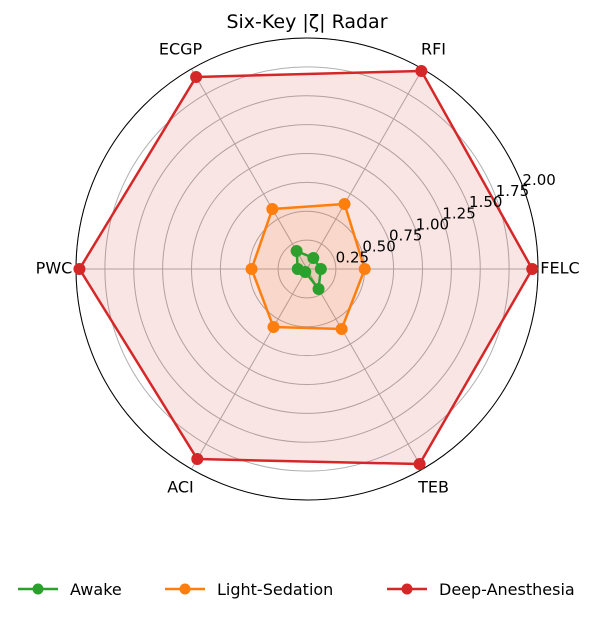  I want to click on legend-item: Deep-Anesthesia, so click(481, 589).